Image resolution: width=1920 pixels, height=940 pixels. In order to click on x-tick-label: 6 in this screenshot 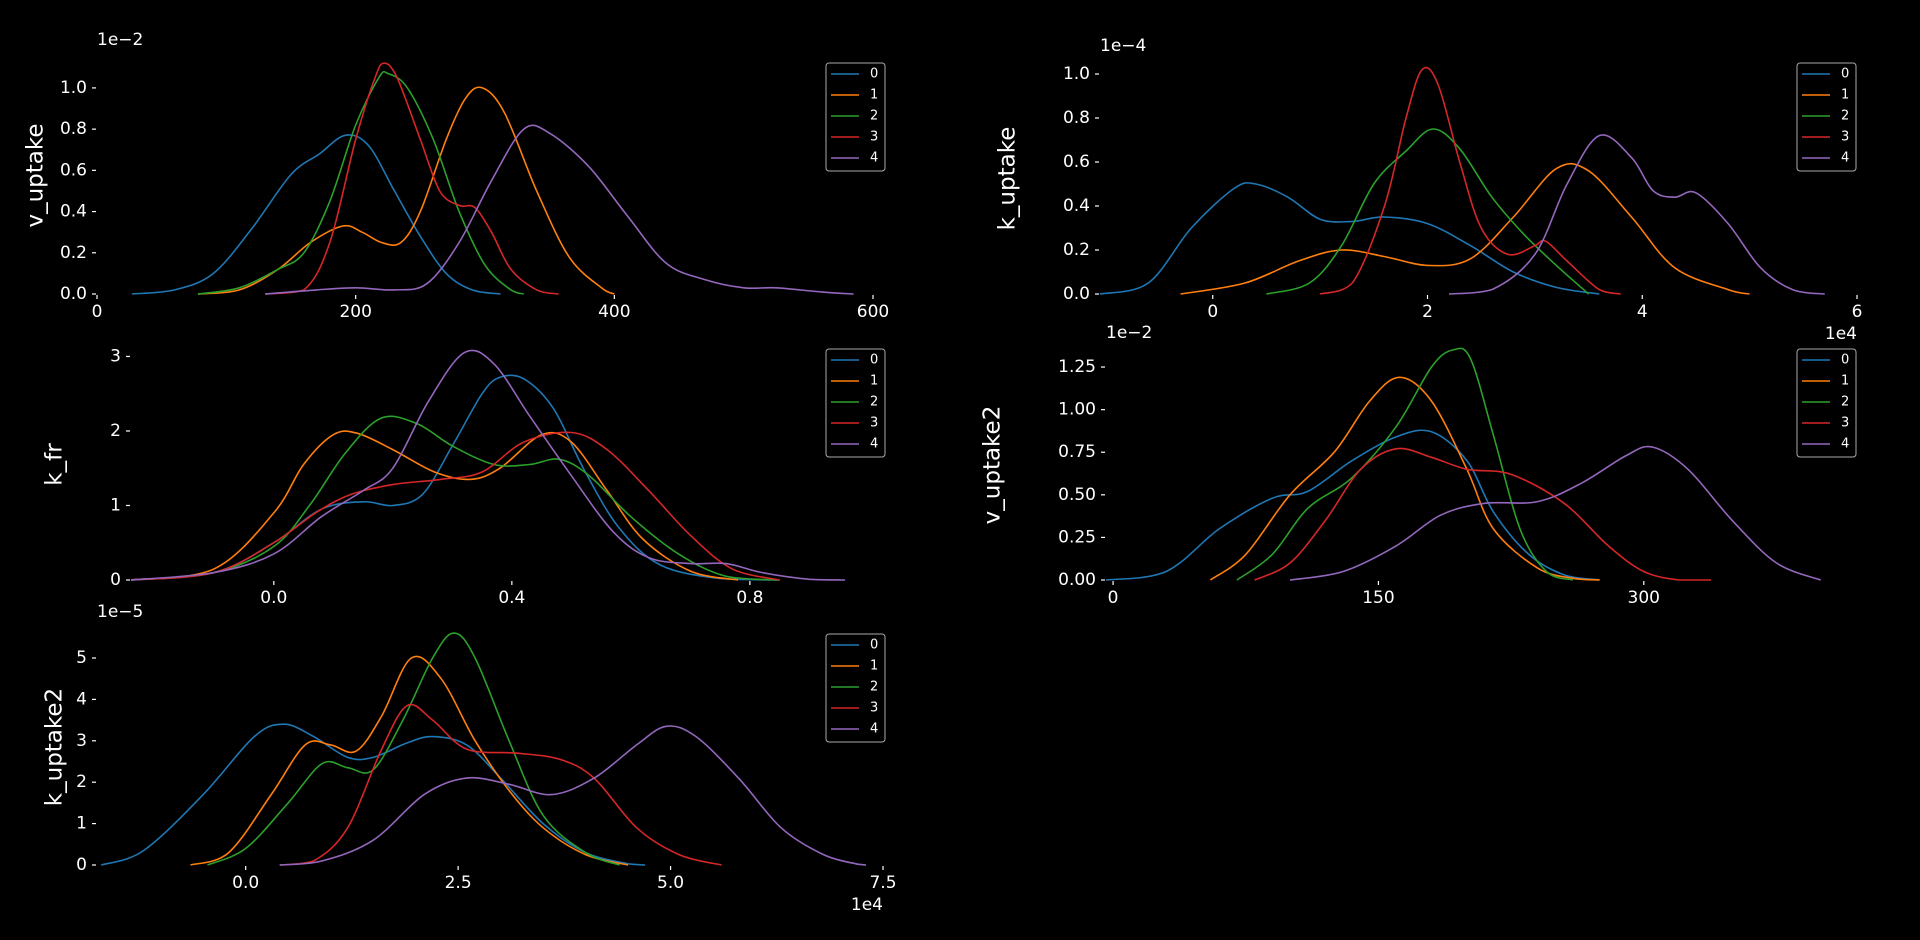, I will do `click(1857, 312)`.